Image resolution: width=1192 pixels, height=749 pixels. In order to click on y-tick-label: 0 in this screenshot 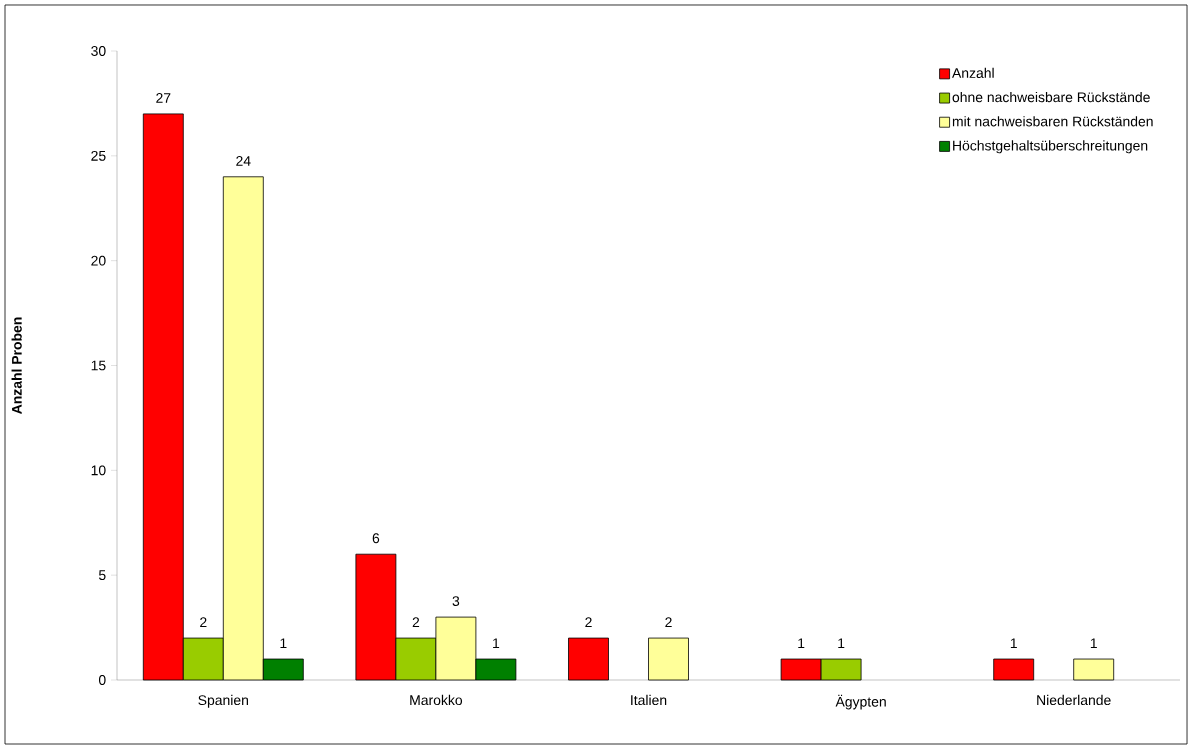, I will do `click(102, 680)`.